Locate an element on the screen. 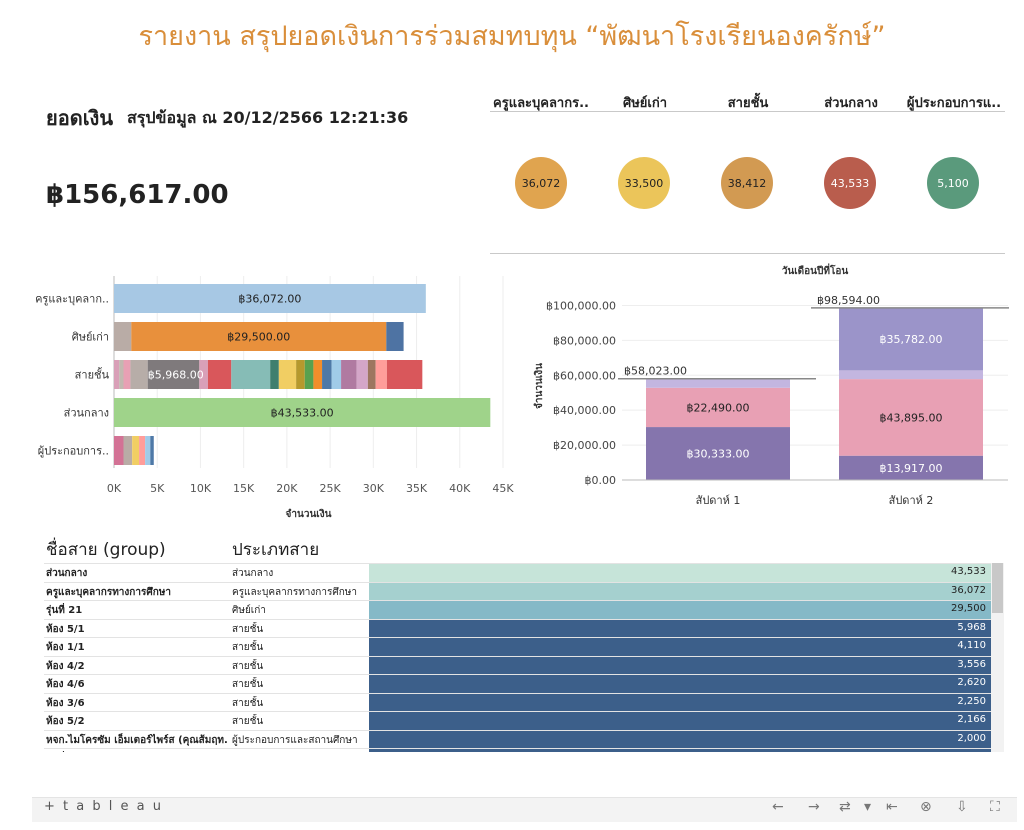 Image resolution: width=1024 pixels, height=830 pixels. x-tick-label: 0K is located at coordinates (114, 488).